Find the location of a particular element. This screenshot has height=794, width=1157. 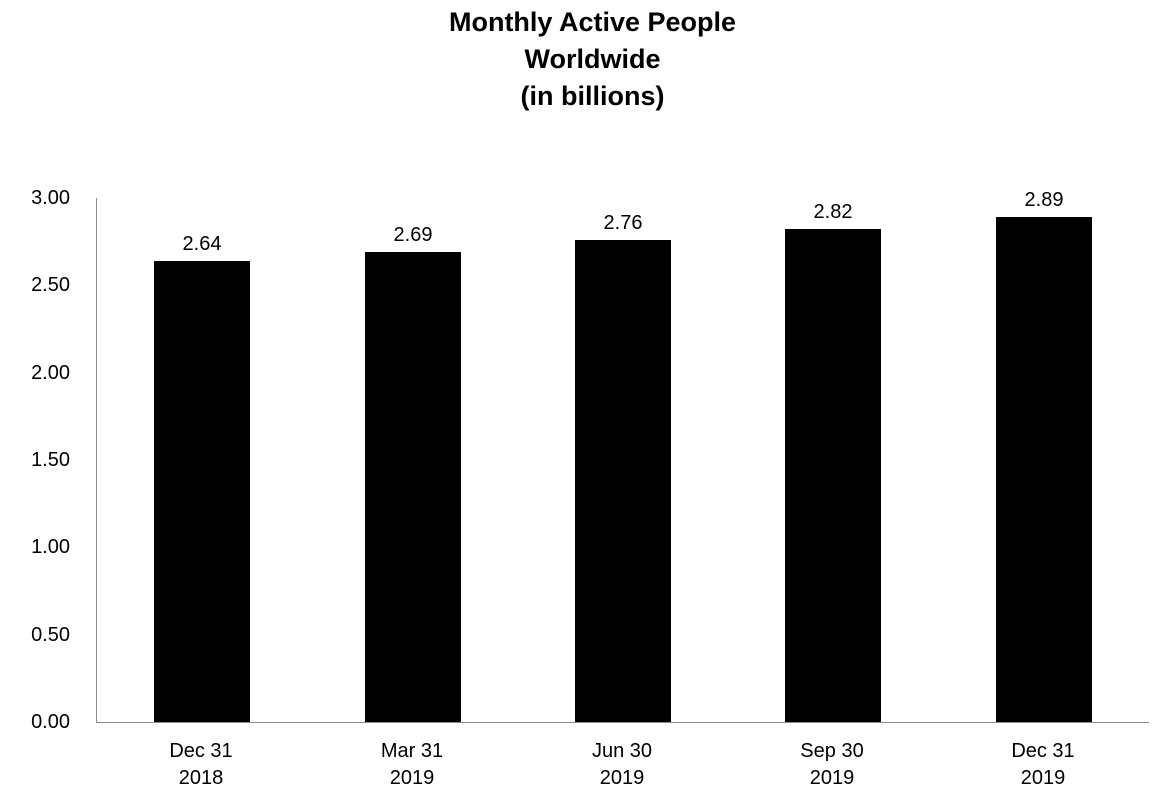

y-axis-tick-label: 1.50 is located at coordinates (50, 460).